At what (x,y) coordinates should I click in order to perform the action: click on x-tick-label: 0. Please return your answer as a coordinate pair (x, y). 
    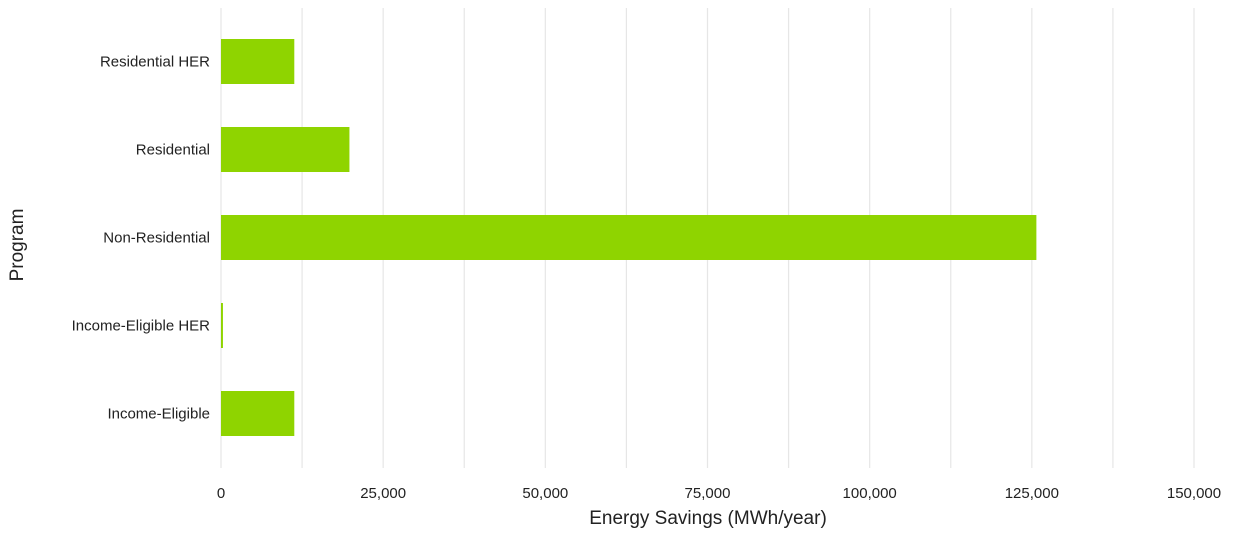
    Looking at the image, I should click on (221, 493).